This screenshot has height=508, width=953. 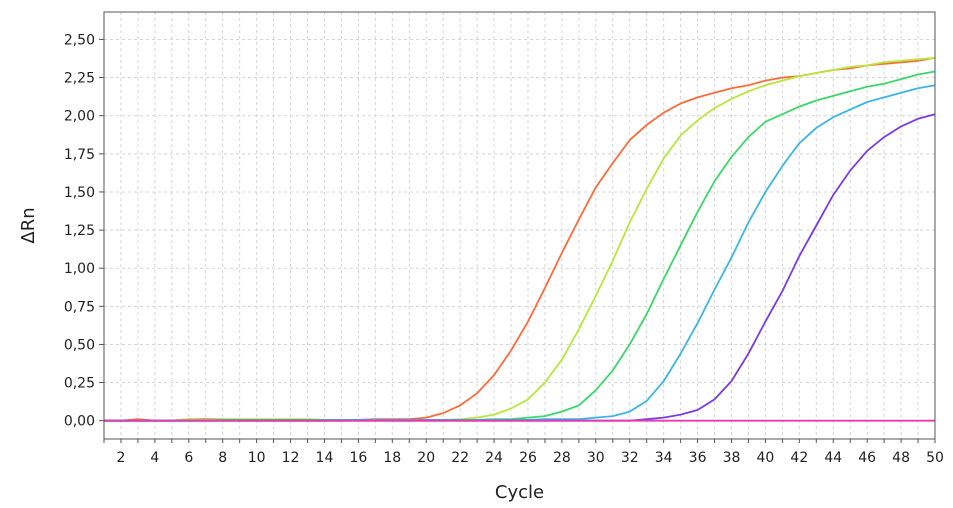 What do you see at coordinates (732, 458) in the screenshot?
I see `x-tick-label: 38` at bounding box center [732, 458].